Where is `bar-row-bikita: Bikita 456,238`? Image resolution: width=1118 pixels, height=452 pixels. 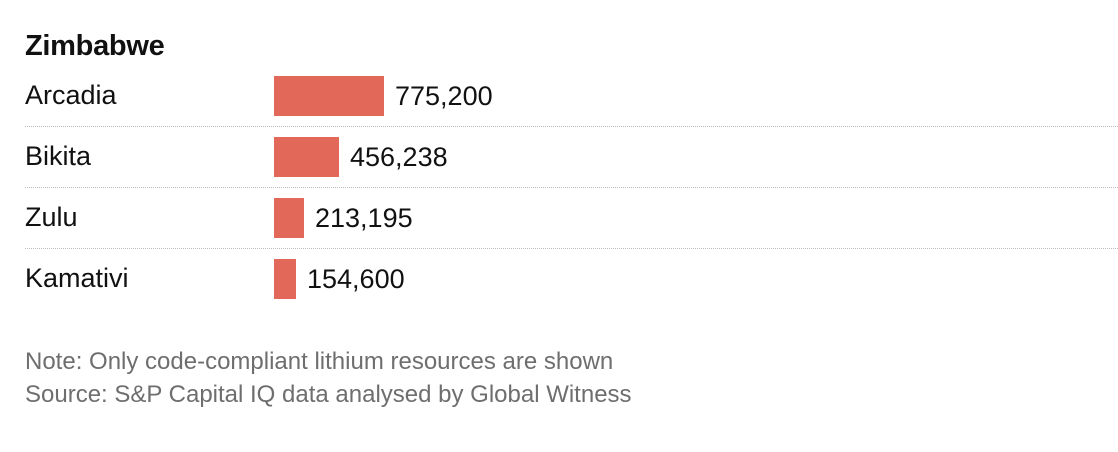 bar-row-bikita: Bikita 456,238 is located at coordinates (559, 157).